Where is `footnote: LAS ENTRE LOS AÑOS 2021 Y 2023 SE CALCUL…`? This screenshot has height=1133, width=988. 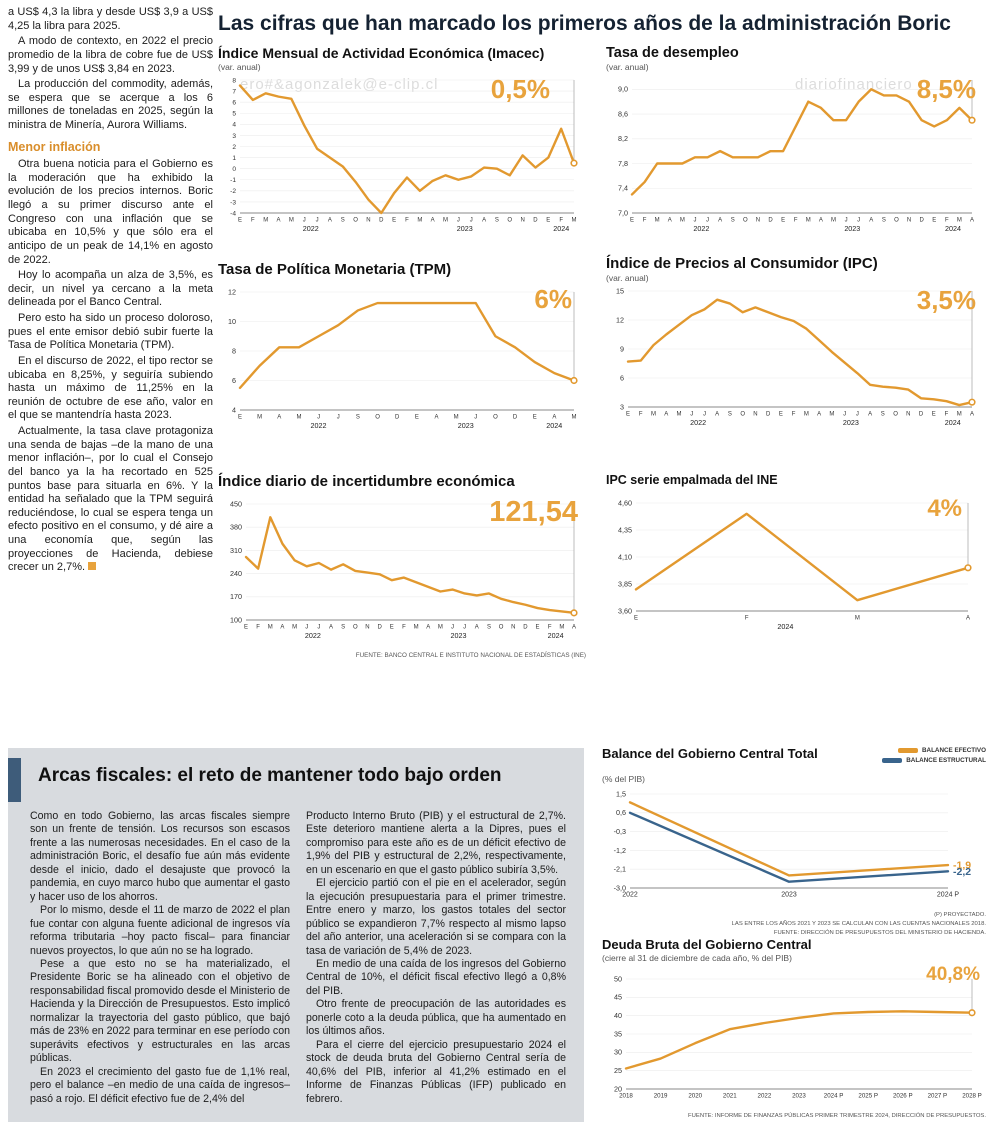 footnote: LAS ENTRE LOS AÑOS 2021 Y 2023 SE CALCUL… is located at coordinates (858, 924).